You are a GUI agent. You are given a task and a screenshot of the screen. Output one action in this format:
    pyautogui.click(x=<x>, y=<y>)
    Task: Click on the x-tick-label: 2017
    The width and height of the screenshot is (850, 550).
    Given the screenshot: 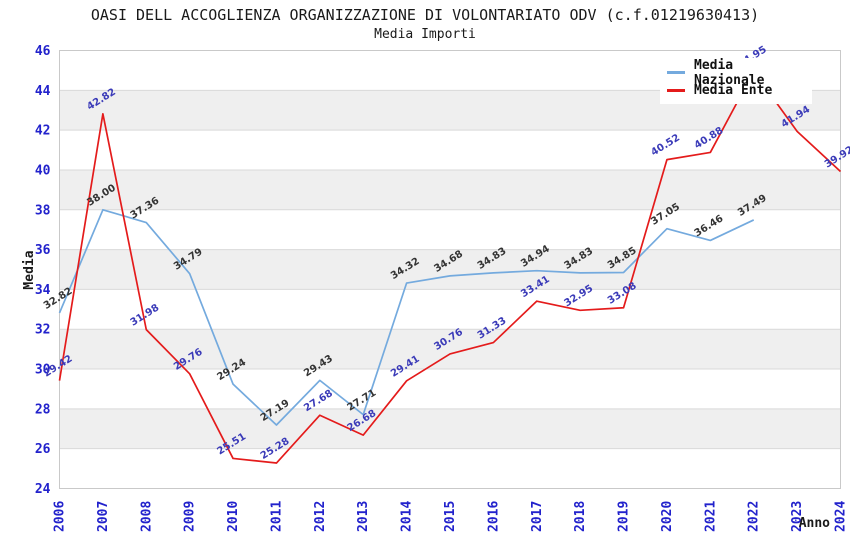 What is the action you would take?
    pyautogui.click(x=537, y=516)
    